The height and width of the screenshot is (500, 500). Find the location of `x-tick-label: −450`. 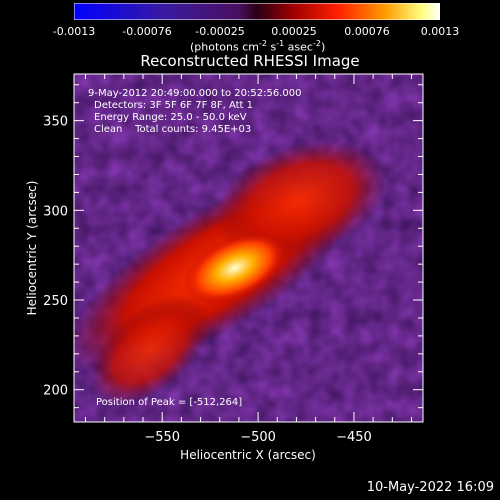

x-tick-label: −450 is located at coordinates (354, 437).